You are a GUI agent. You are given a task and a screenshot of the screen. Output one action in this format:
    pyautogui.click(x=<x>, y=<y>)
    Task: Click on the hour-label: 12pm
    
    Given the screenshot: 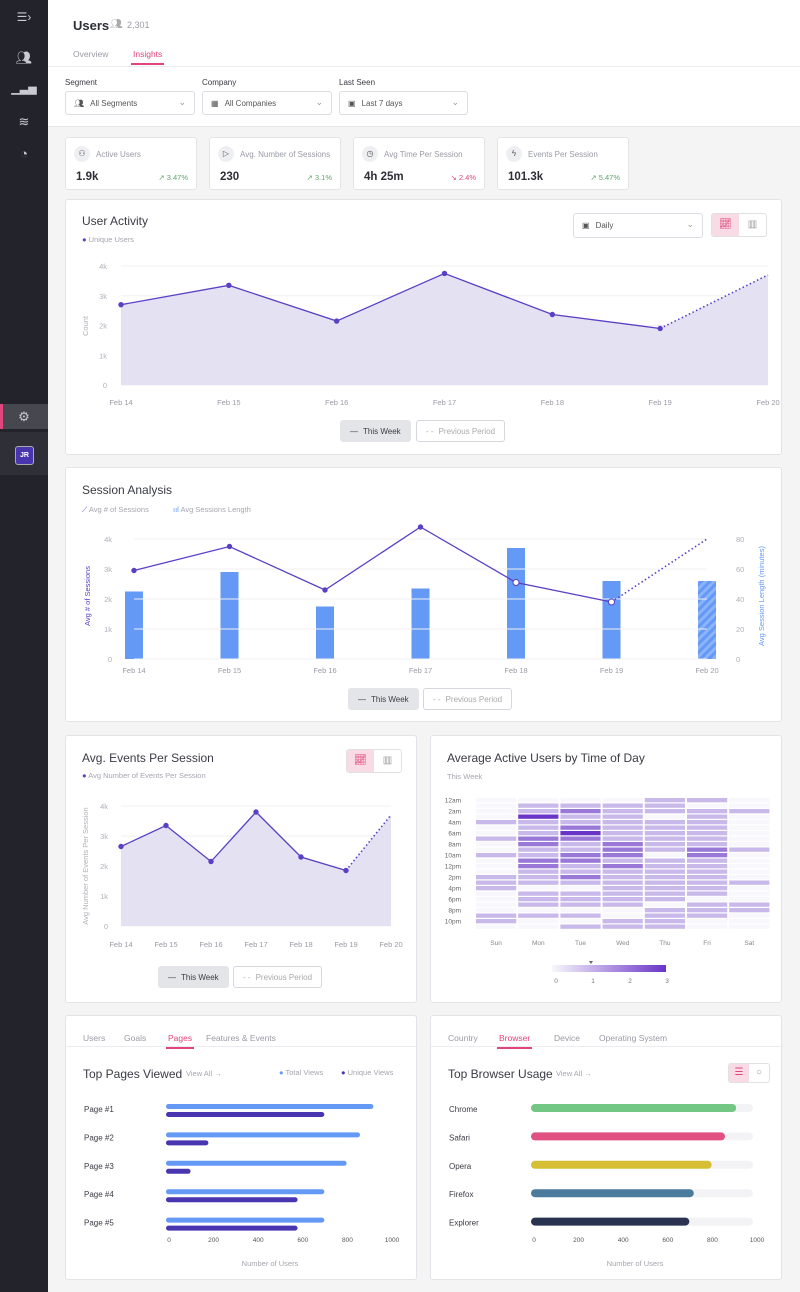 What is the action you would take?
    pyautogui.click(x=453, y=867)
    